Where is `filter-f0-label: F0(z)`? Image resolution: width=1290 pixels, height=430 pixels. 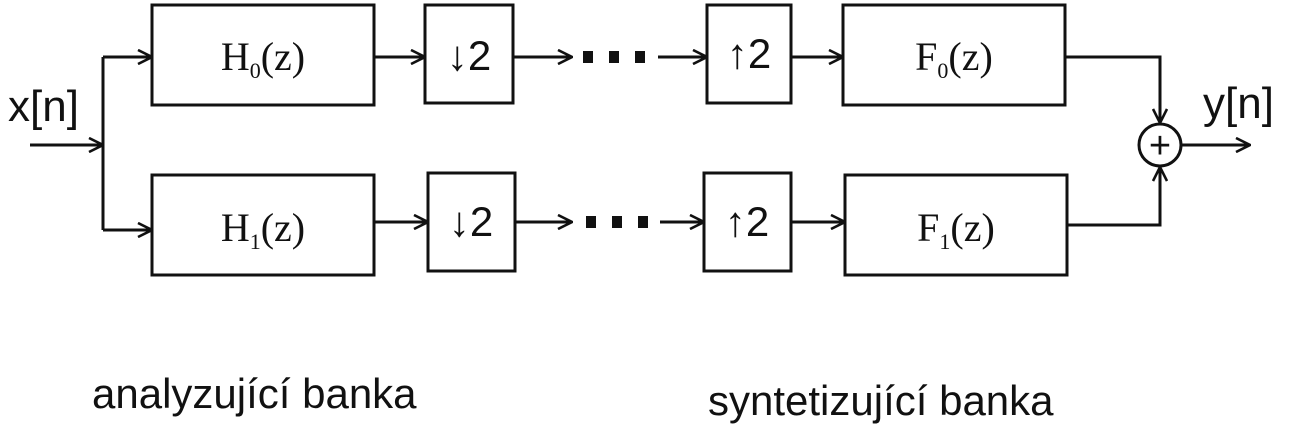
filter-f0-label: F0(z) is located at coordinates (954, 58).